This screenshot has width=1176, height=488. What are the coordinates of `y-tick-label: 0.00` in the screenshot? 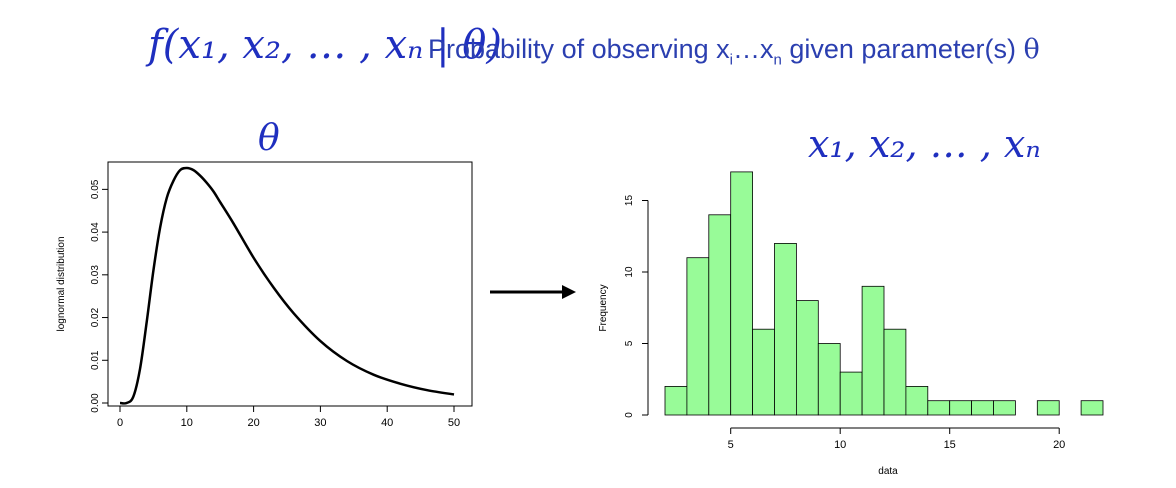 It's located at (95, 403).